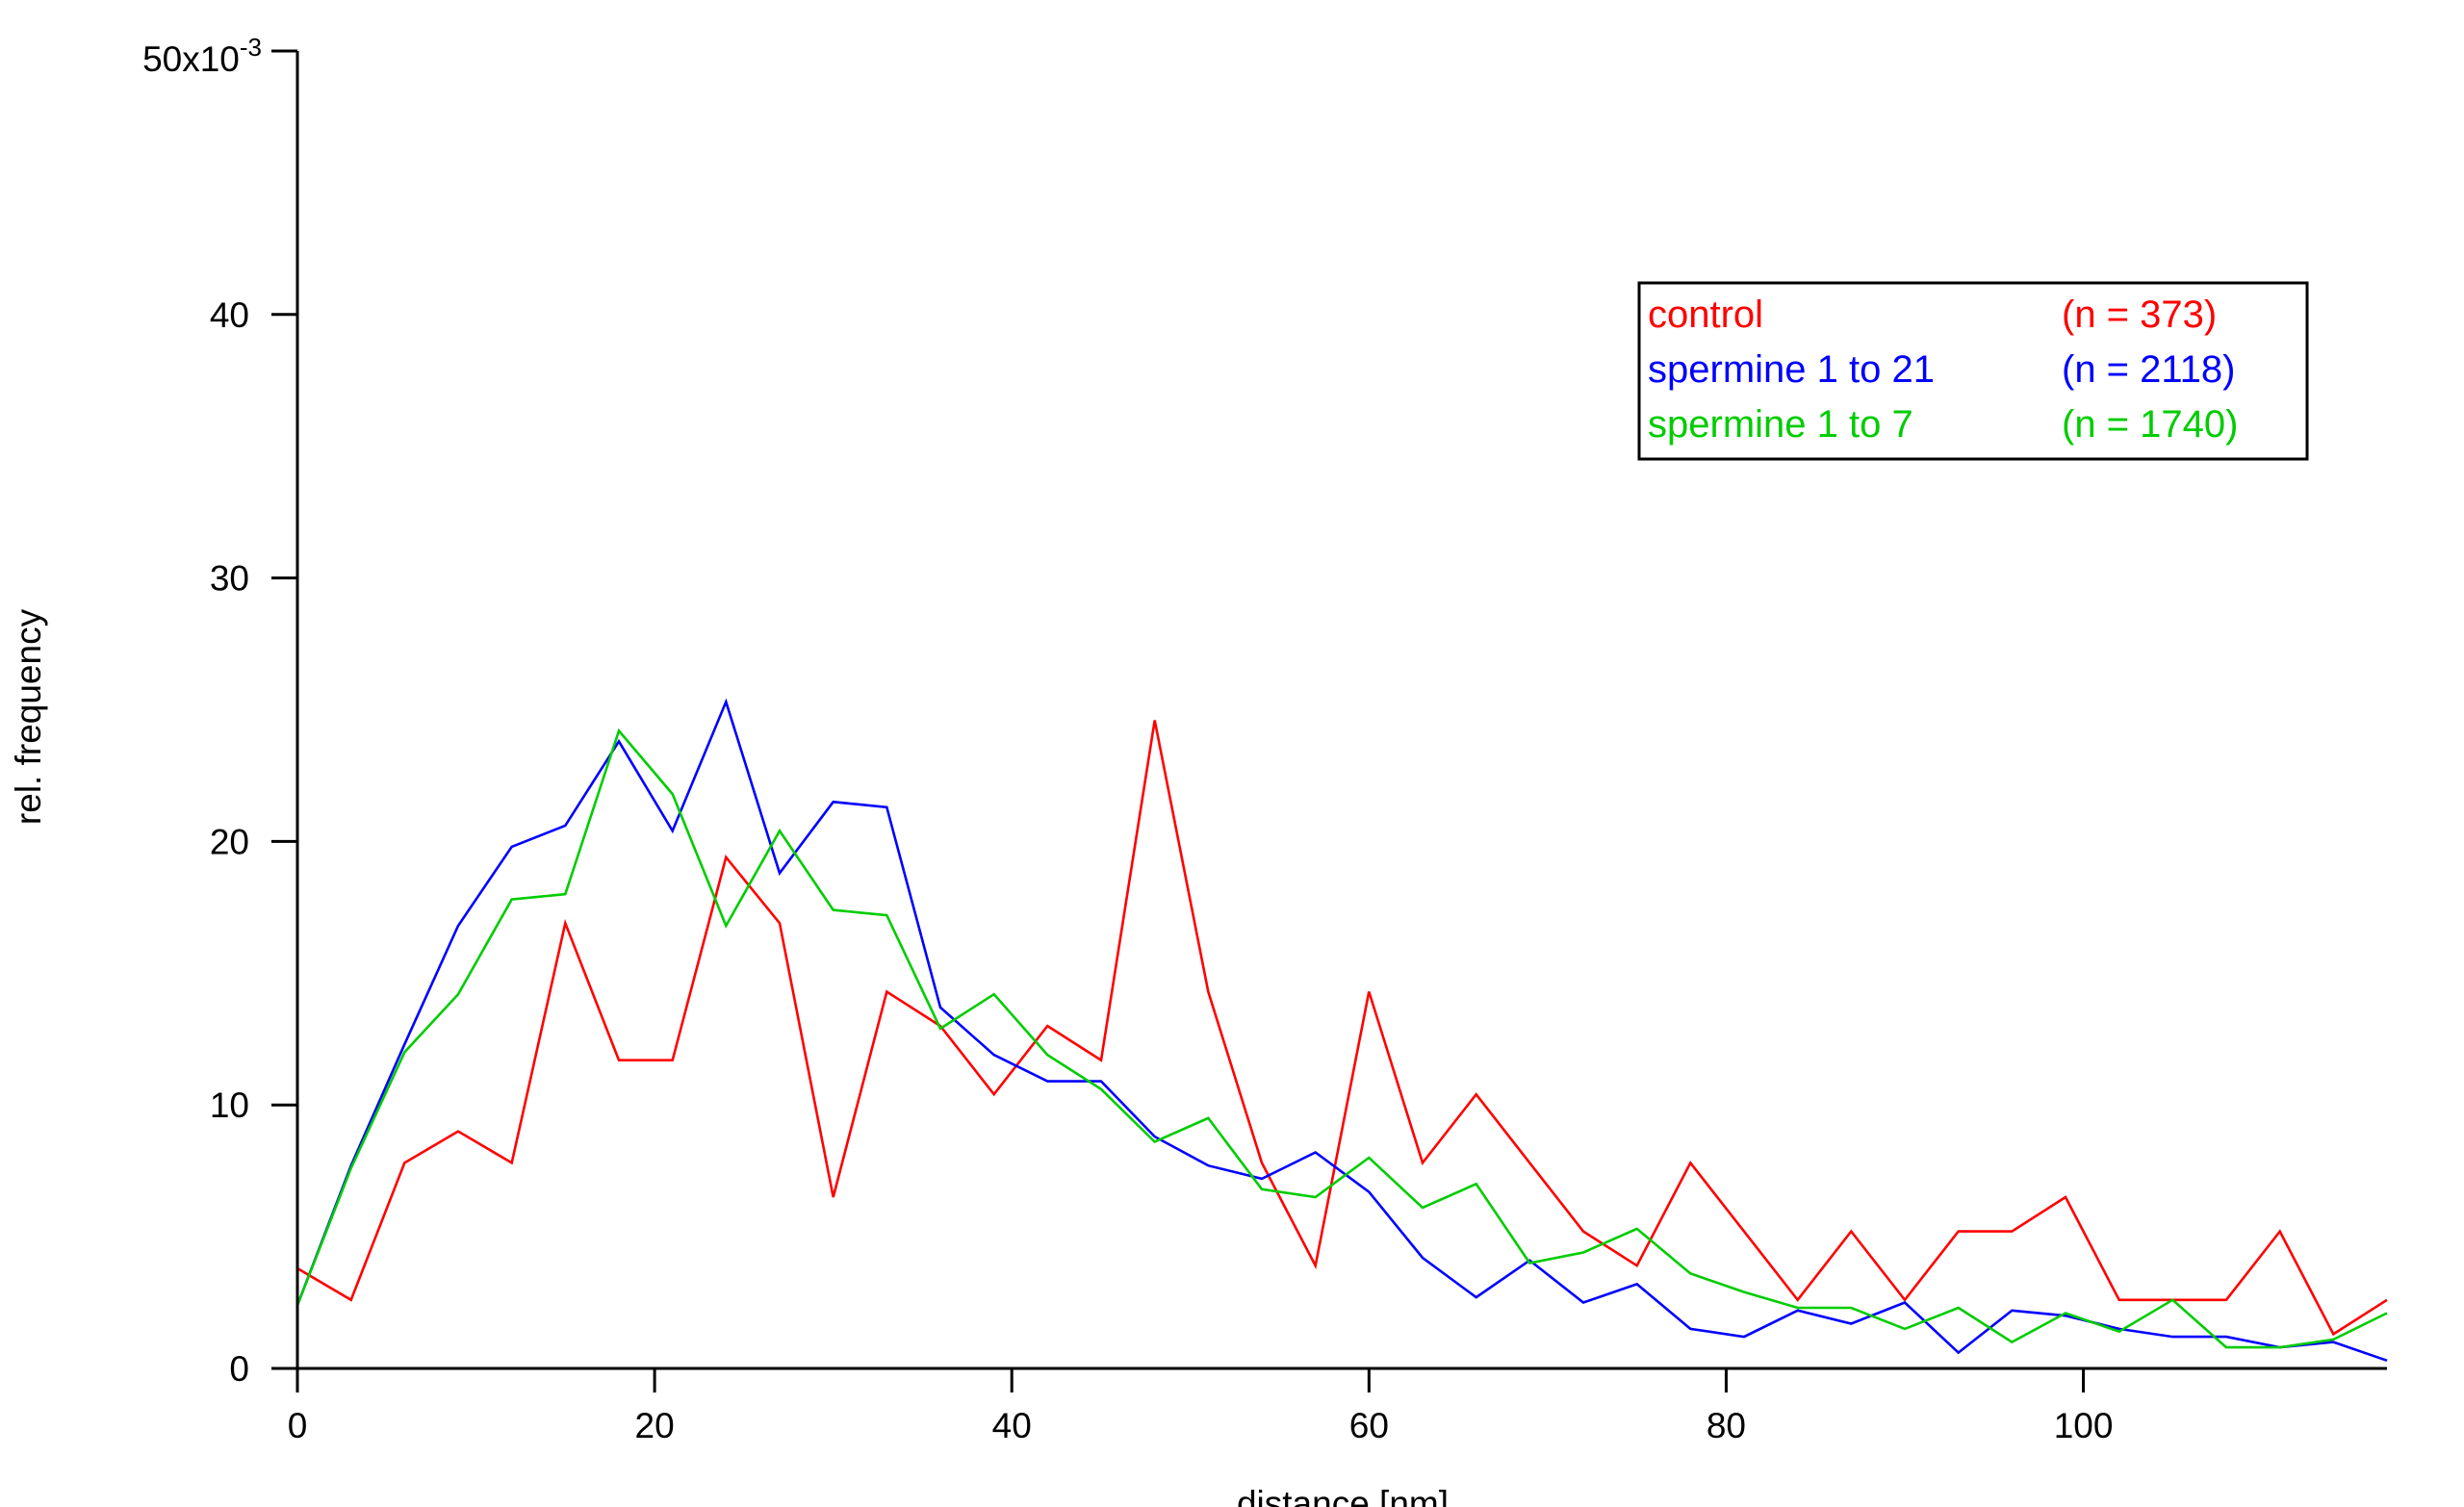 The image size is (2464, 1507). What do you see at coordinates (229, 841) in the screenshot?
I see `y-tick-label: 20` at bounding box center [229, 841].